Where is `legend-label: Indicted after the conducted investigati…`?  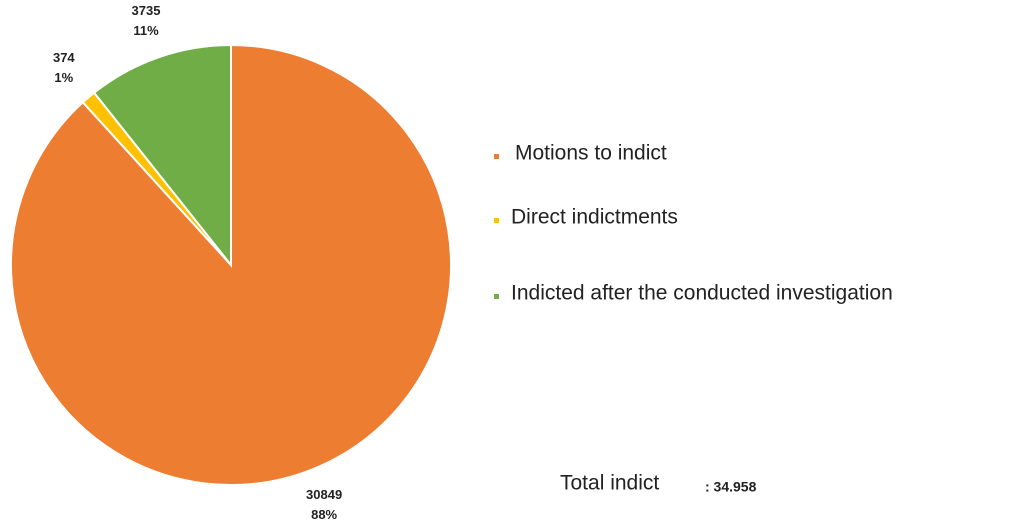
legend-label: Indicted after the conducted investigati… is located at coordinates (702, 293).